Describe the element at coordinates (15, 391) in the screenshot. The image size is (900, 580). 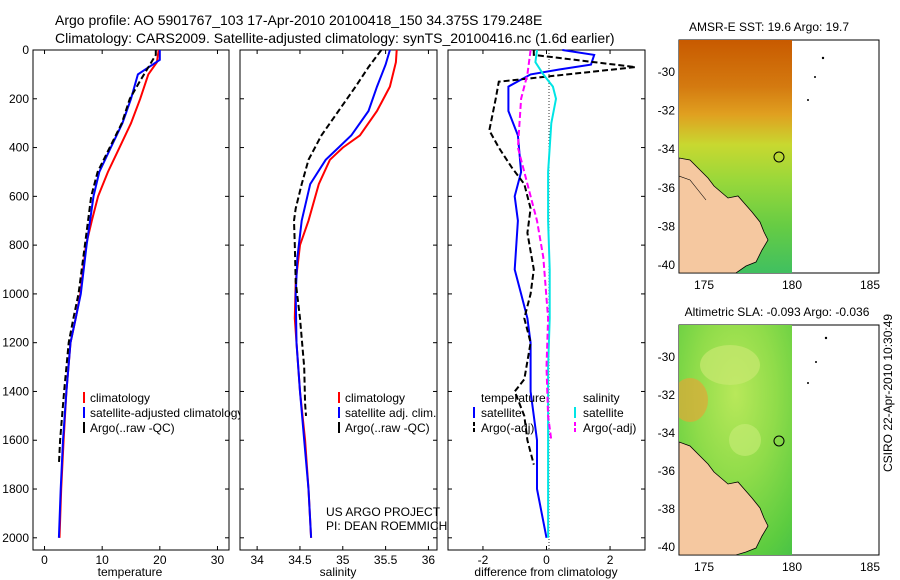
I see `y-tick-label: 1400` at that location.